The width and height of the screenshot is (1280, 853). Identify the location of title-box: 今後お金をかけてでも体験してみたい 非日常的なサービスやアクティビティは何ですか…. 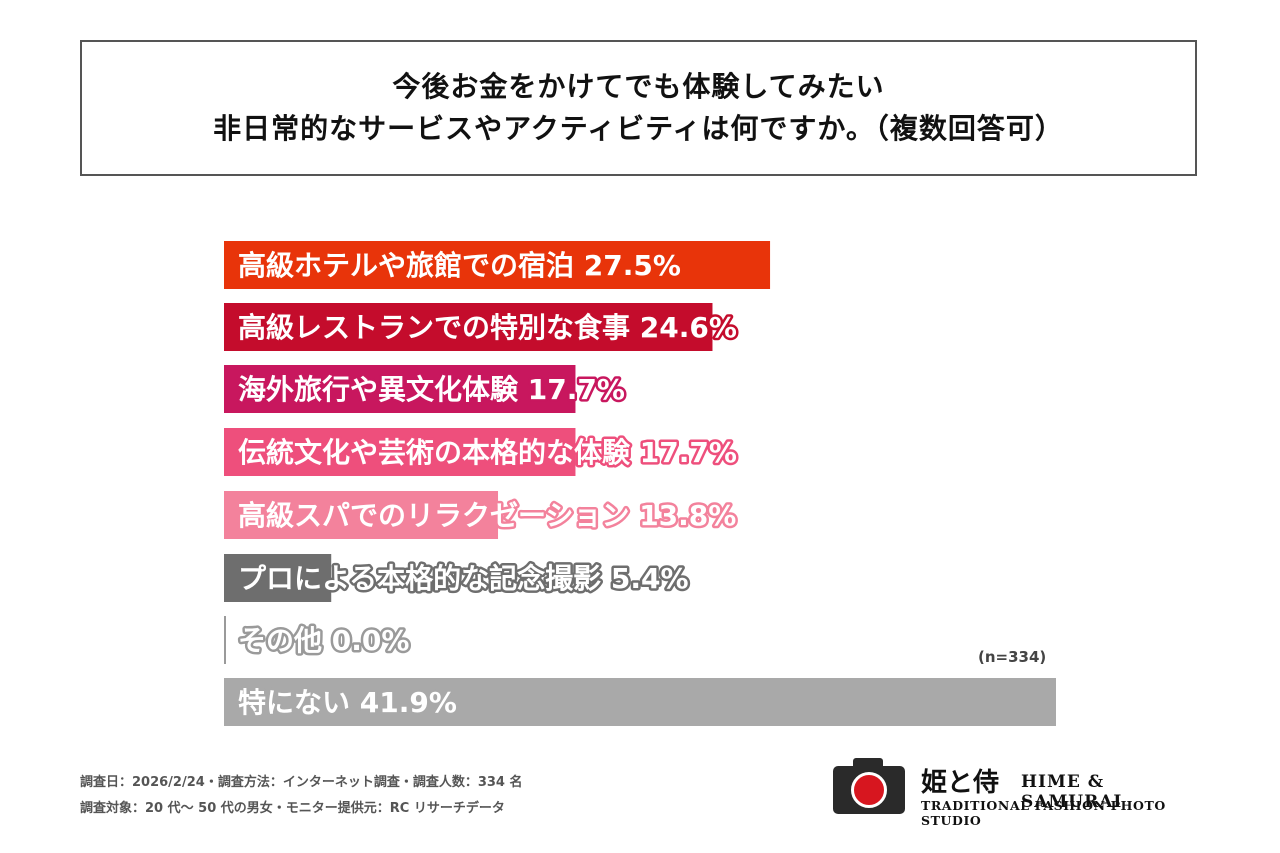
(638, 108).